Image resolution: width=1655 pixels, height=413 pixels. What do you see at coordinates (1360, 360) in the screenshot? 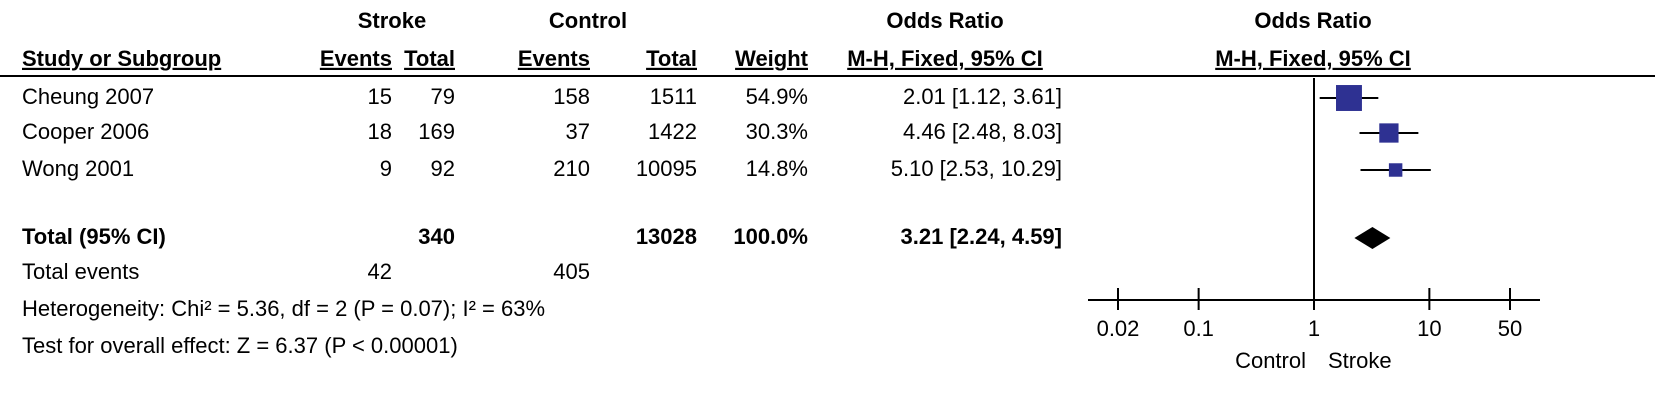
I see `favours-label: Stroke` at bounding box center [1360, 360].